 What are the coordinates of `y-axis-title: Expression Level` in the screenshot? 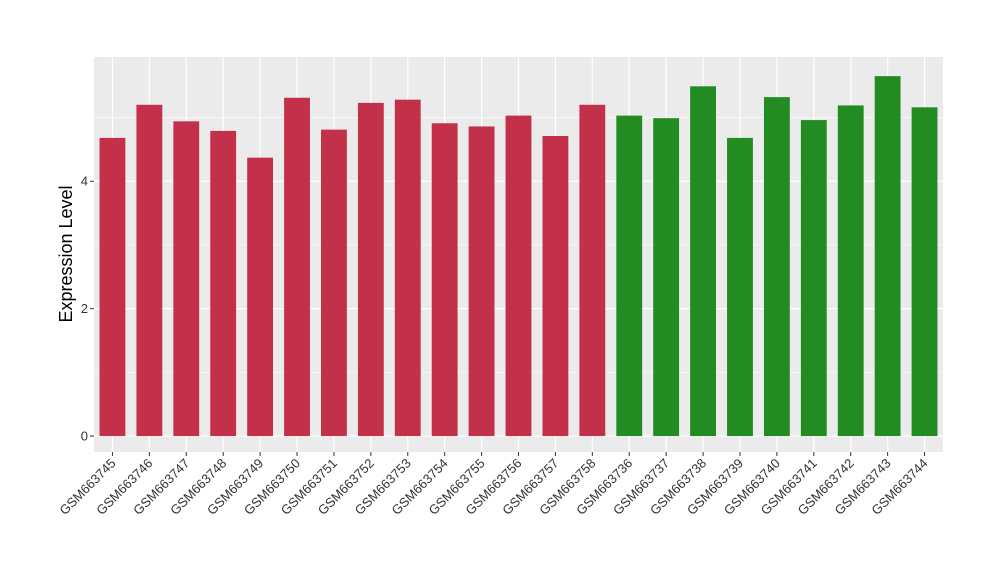 It's located at (66, 253).